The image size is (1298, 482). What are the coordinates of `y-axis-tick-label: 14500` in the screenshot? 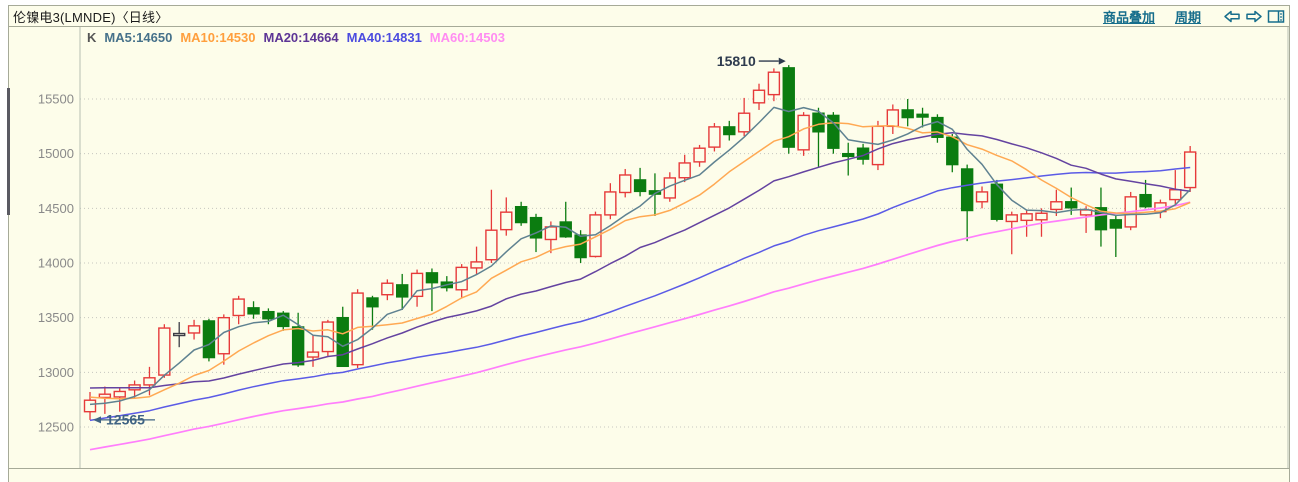 It's located at (56, 208).